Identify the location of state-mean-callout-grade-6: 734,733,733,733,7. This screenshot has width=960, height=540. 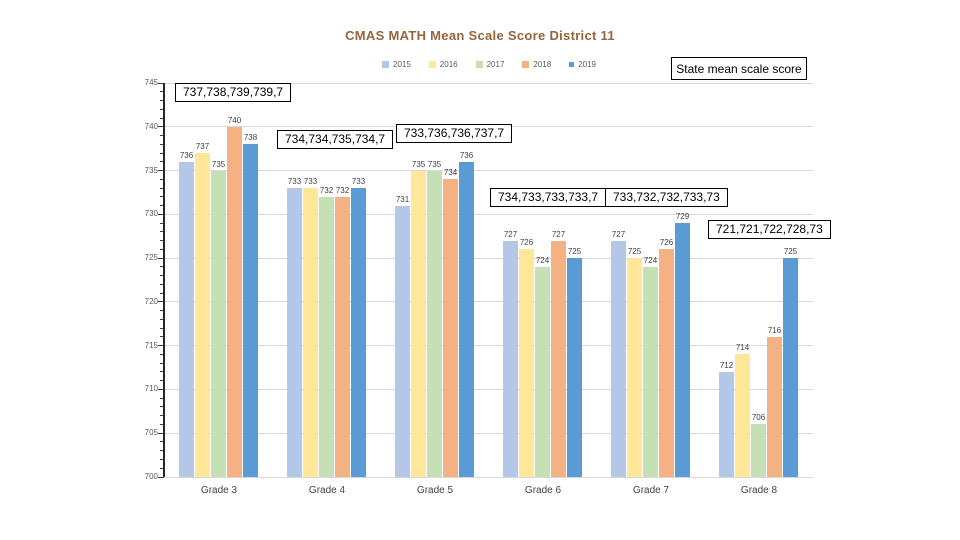
(548, 197).